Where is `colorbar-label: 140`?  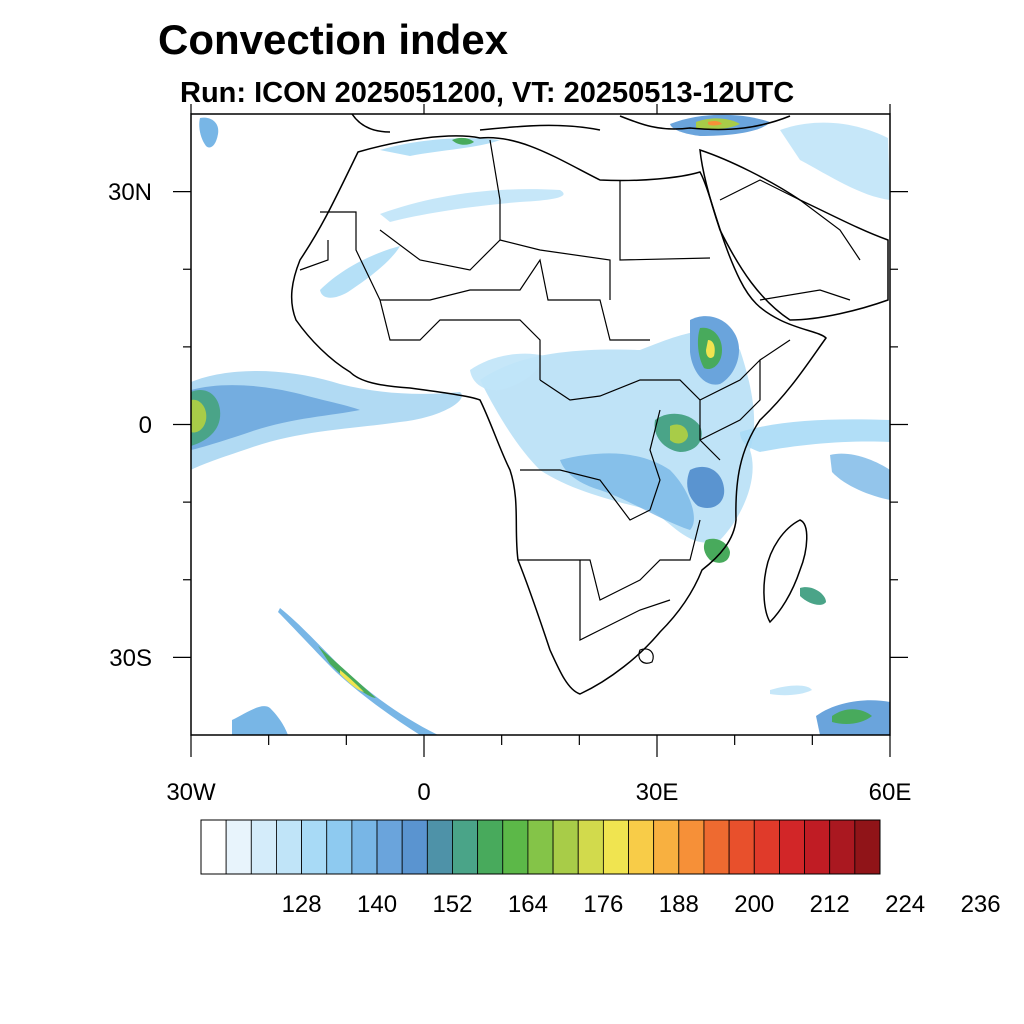 colorbar-label: 140 is located at coordinates (377, 904).